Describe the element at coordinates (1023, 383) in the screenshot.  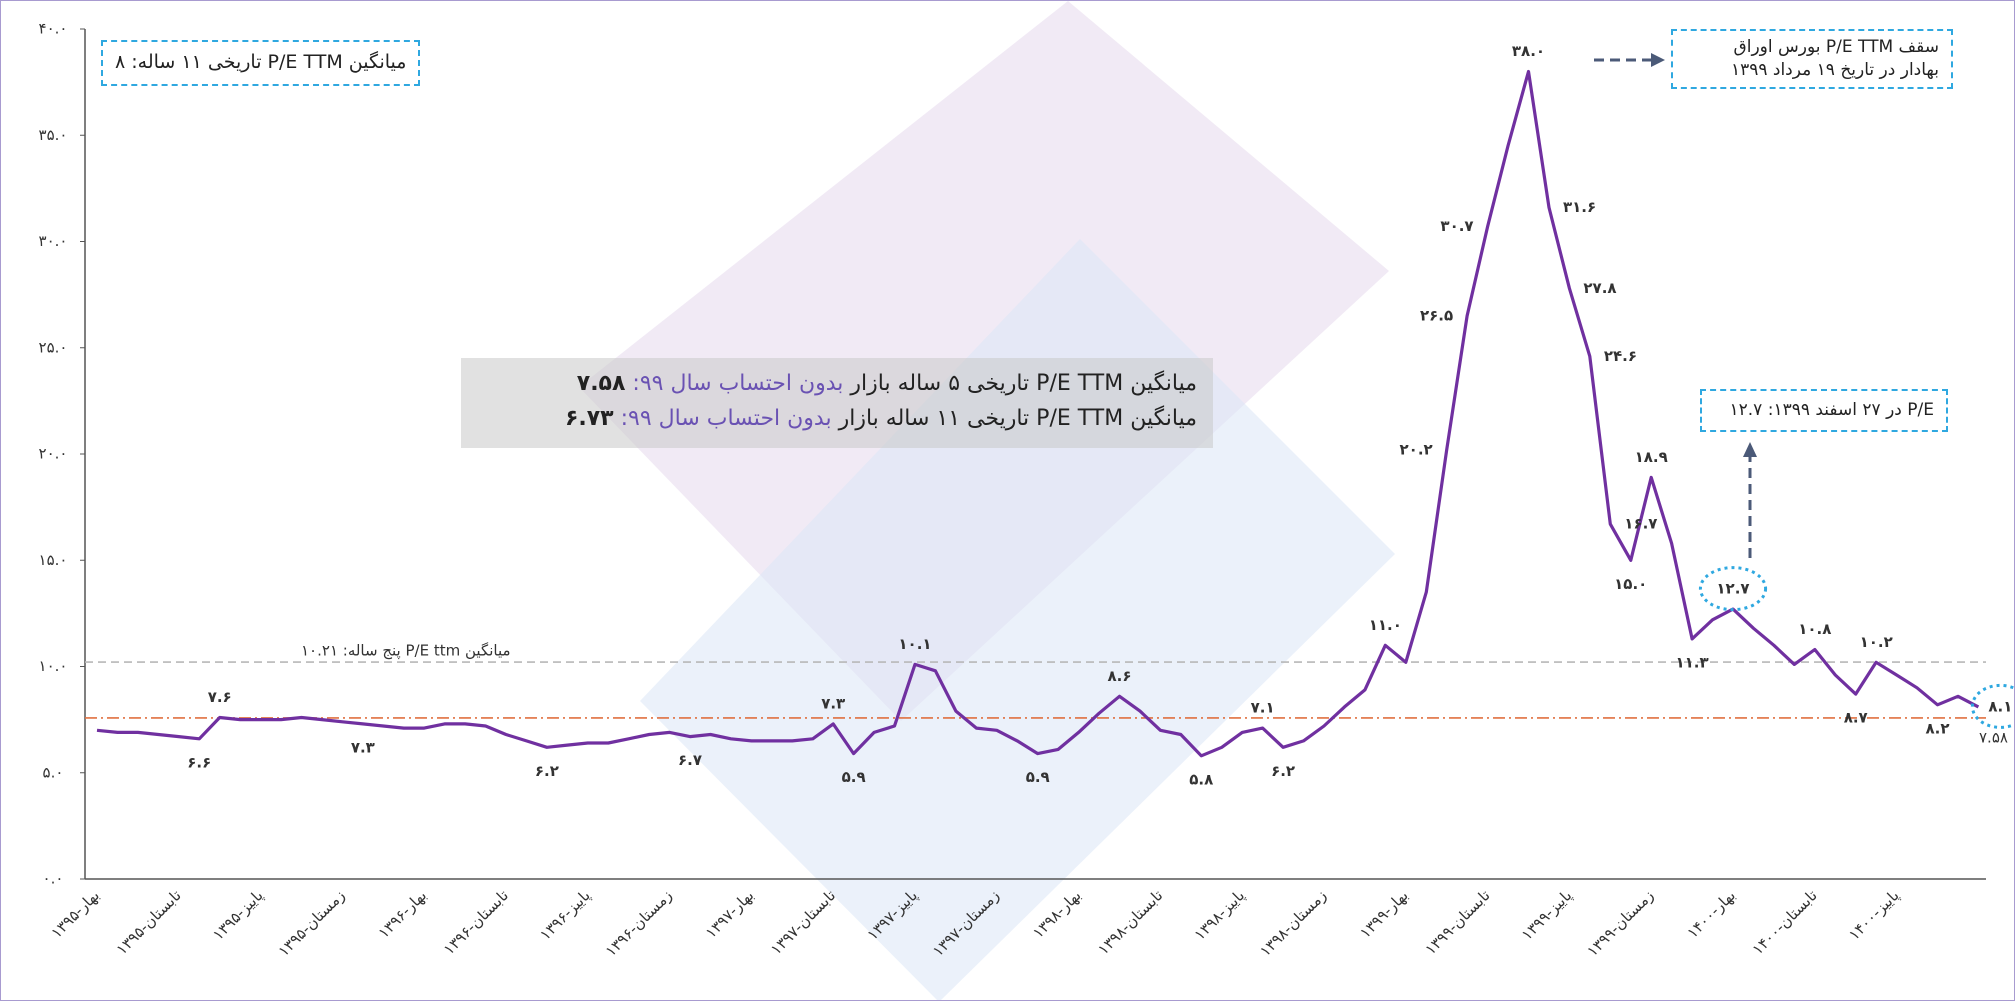
I see `note-text: میانگین P/E TTM تاریخی ۵ ساله بازار` at that location.